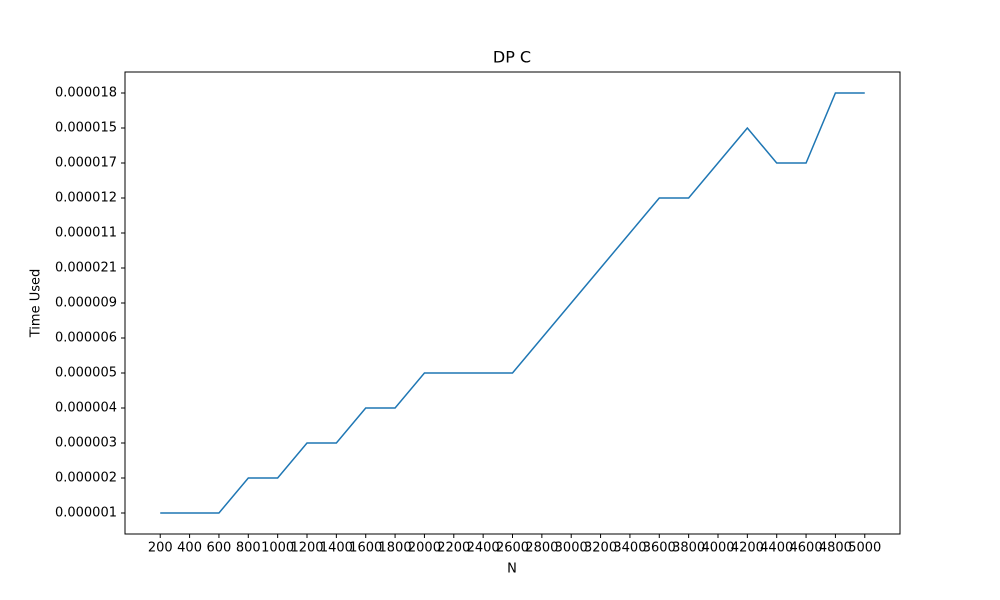  What do you see at coordinates (86, 303) in the screenshot?
I see `y-tick-label: 0.000009` at bounding box center [86, 303].